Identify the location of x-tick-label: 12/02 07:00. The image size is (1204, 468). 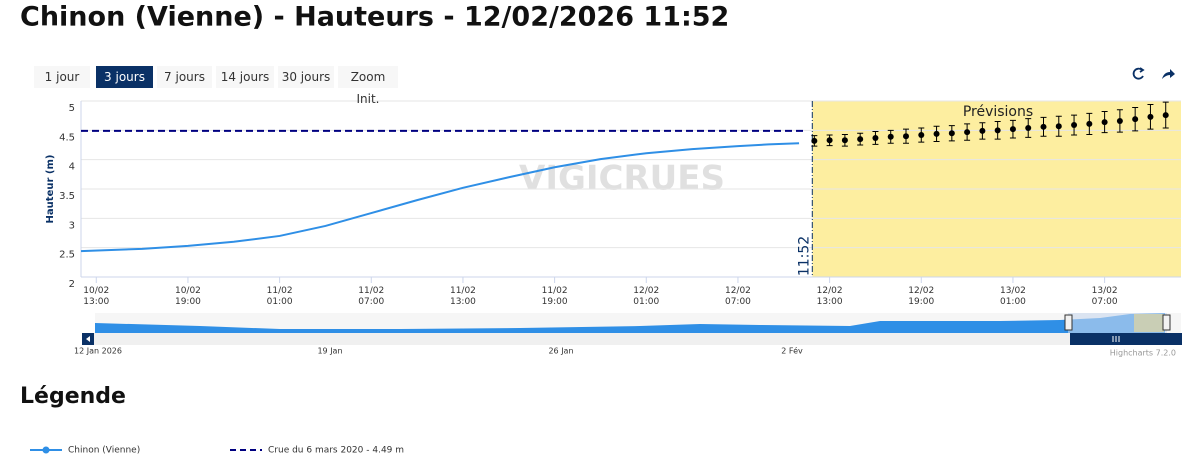
(737, 296).